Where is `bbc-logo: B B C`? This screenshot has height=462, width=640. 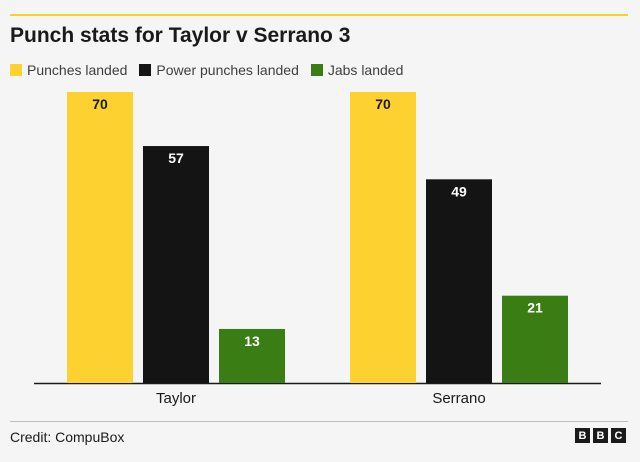
bbc-logo: B B C is located at coordinates (600, 435).